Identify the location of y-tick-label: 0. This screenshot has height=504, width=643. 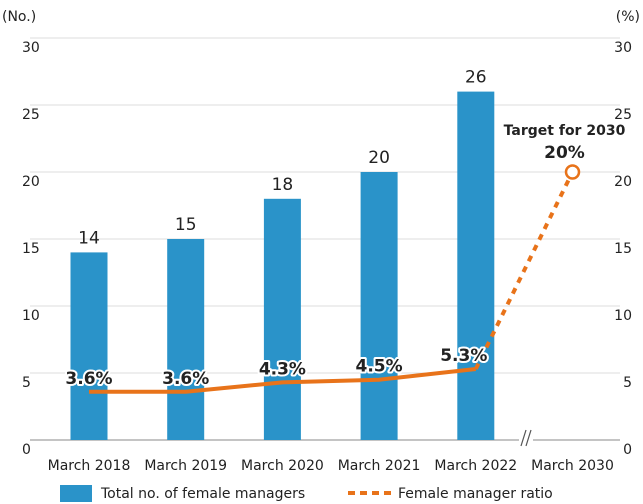
(26, 450).